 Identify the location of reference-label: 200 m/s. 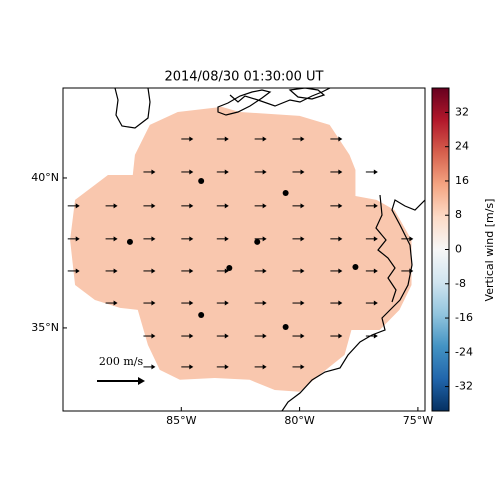
(121, 361).